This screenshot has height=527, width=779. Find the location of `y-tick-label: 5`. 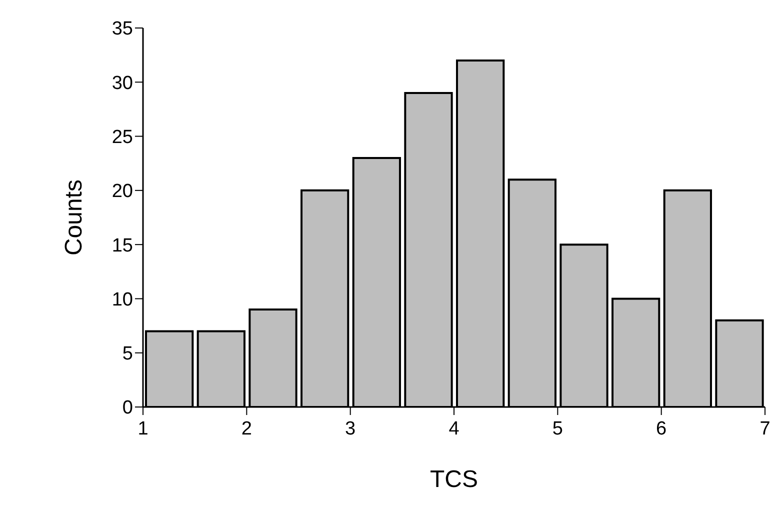

y-tick-label: 5 is located at coordinates (127, 354).